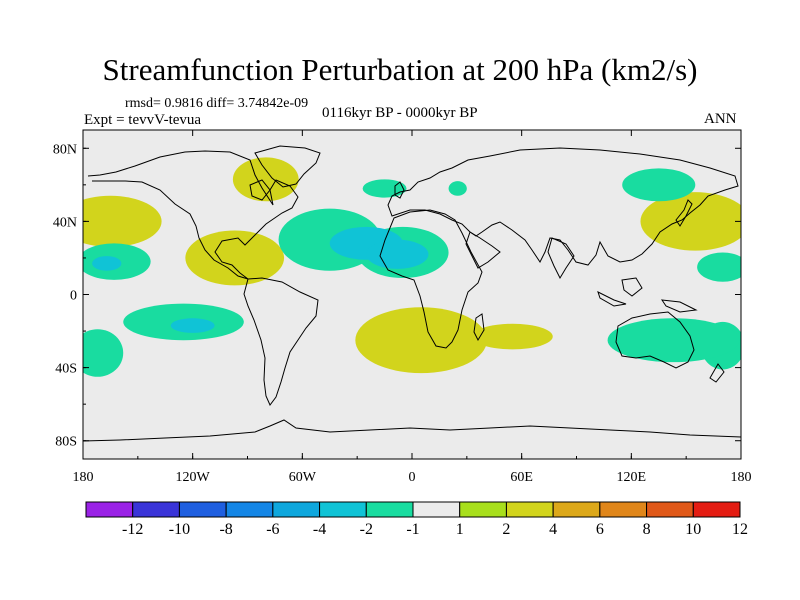 The width and height of the screenshot is (800, 600). What do you see at coordinates (632, 477) in the screenshot?
I see `x-tick-label: 120E` at bounding box center [632, 477].